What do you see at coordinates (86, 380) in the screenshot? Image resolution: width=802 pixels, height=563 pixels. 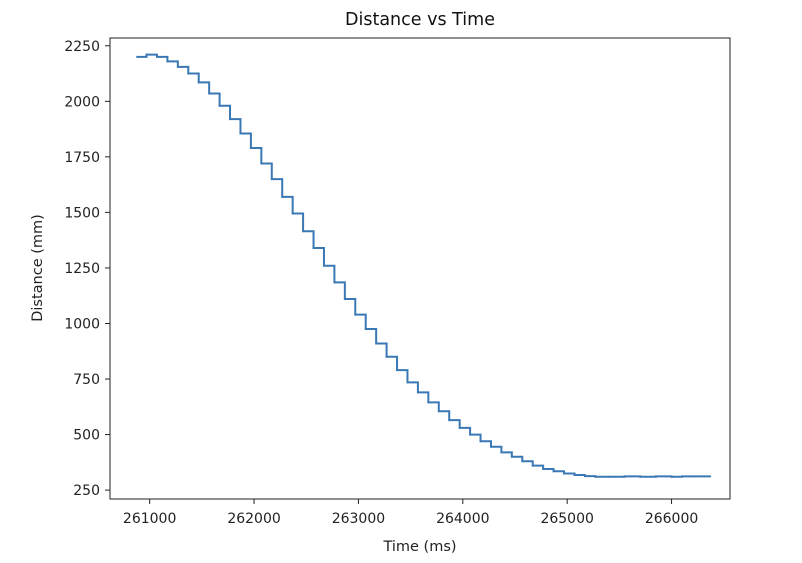 I see `y-tick-label: 750` at bounding box center [86, 380].